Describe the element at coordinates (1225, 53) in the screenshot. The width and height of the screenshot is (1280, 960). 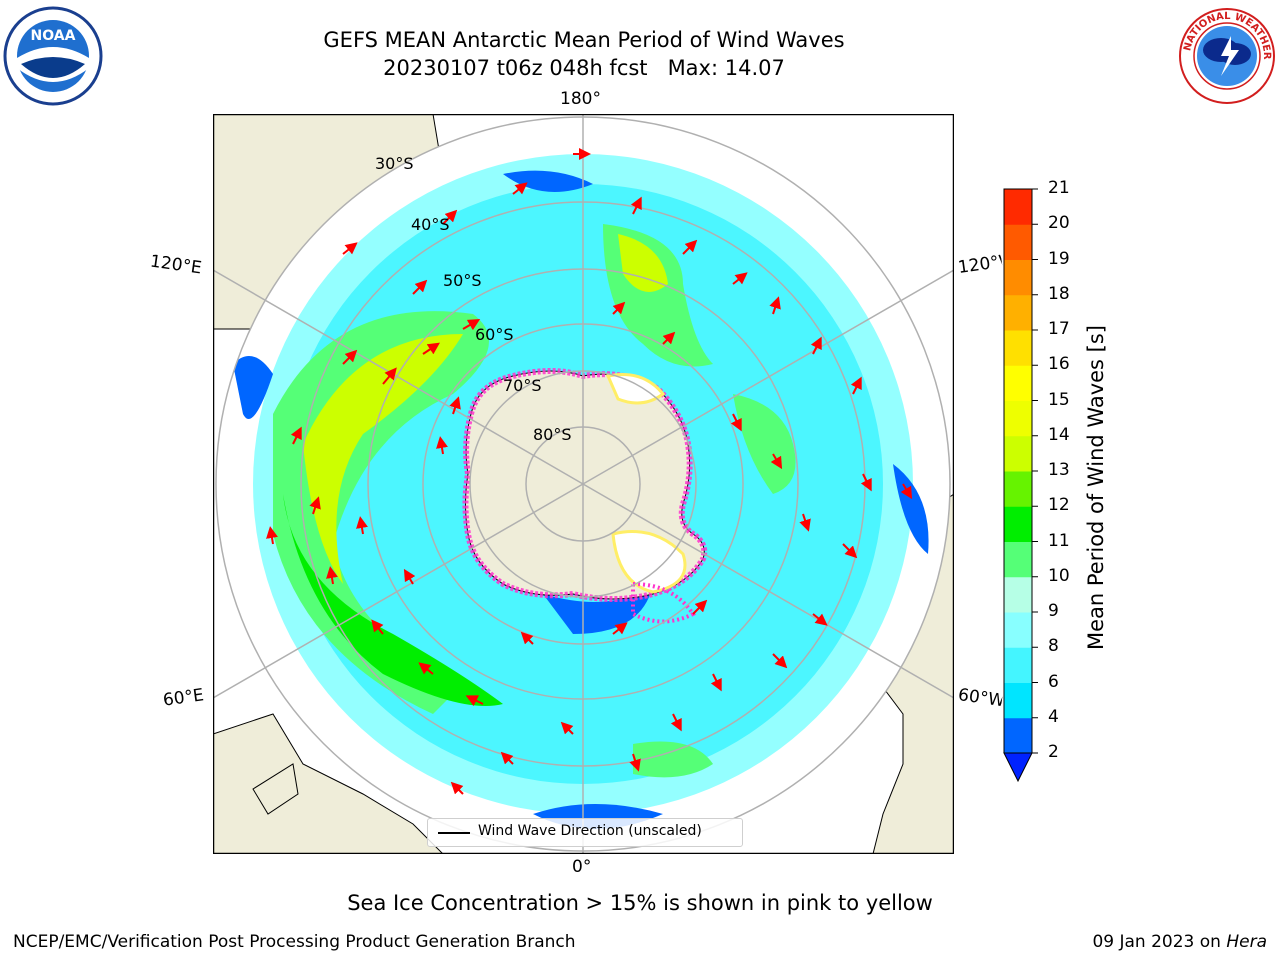
I see `nws-logo: NATIONAL WEATHER SERVICE` at that location.